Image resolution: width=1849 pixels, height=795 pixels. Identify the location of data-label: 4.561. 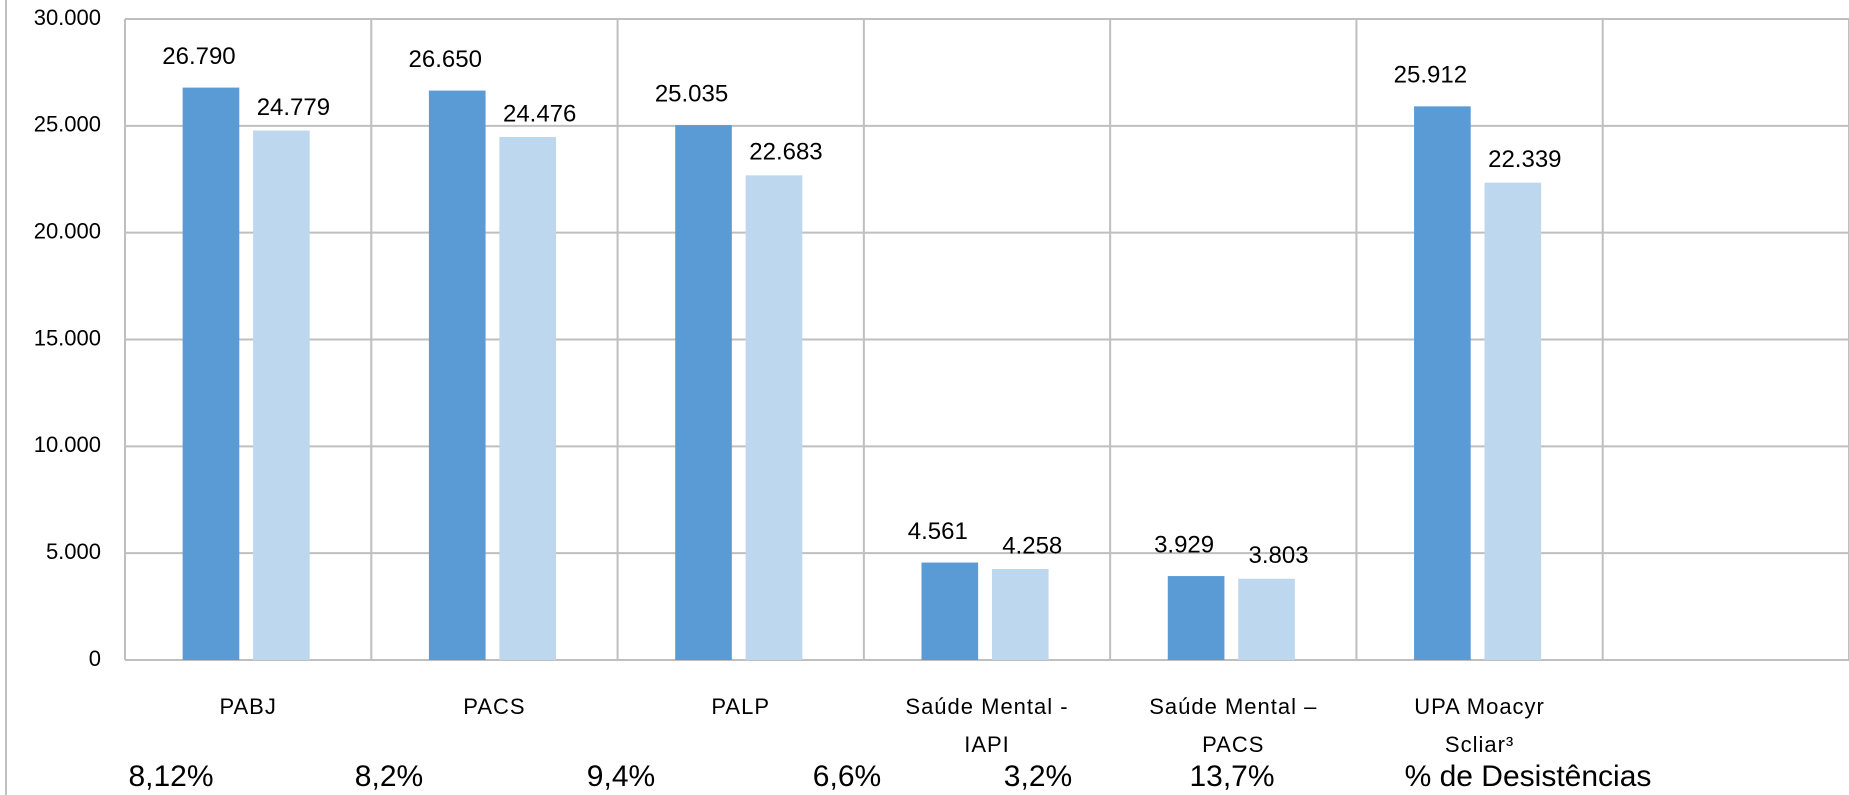
(938, 531).